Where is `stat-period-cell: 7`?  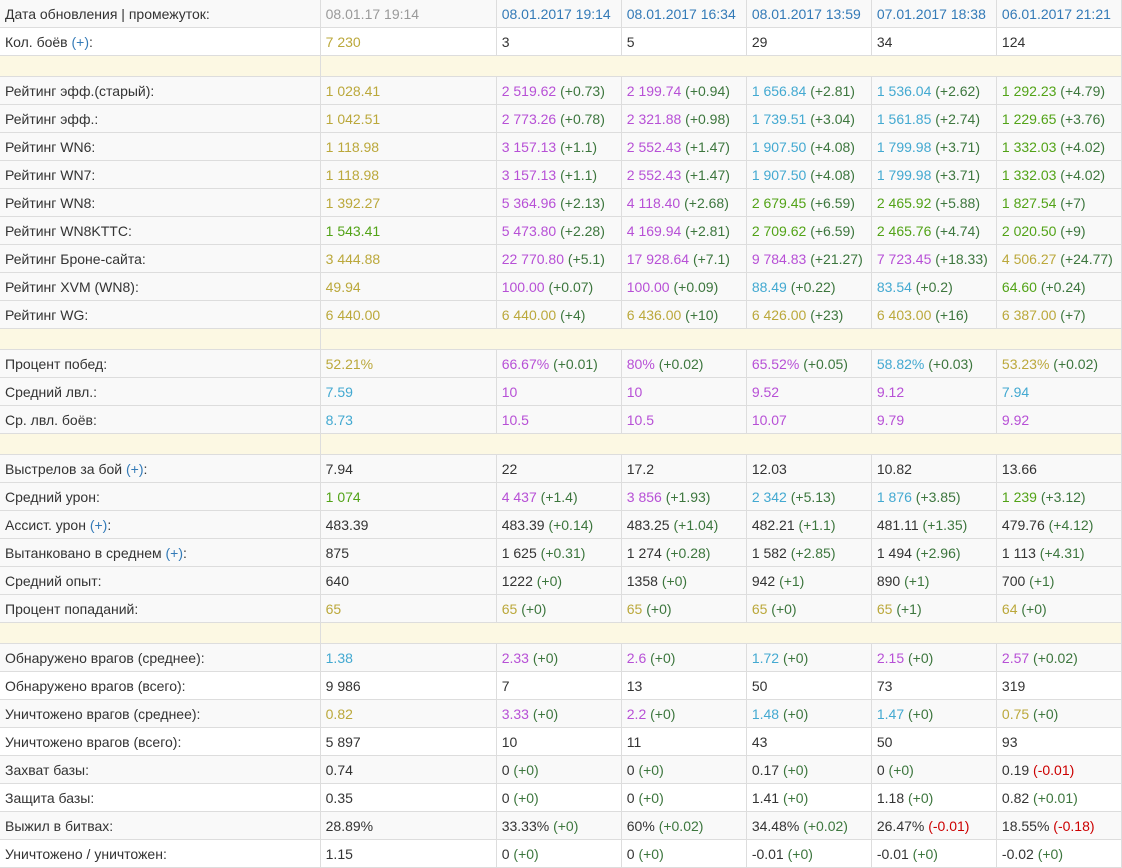 stat-period-cell: 7 is located at coordinates (559, 685).